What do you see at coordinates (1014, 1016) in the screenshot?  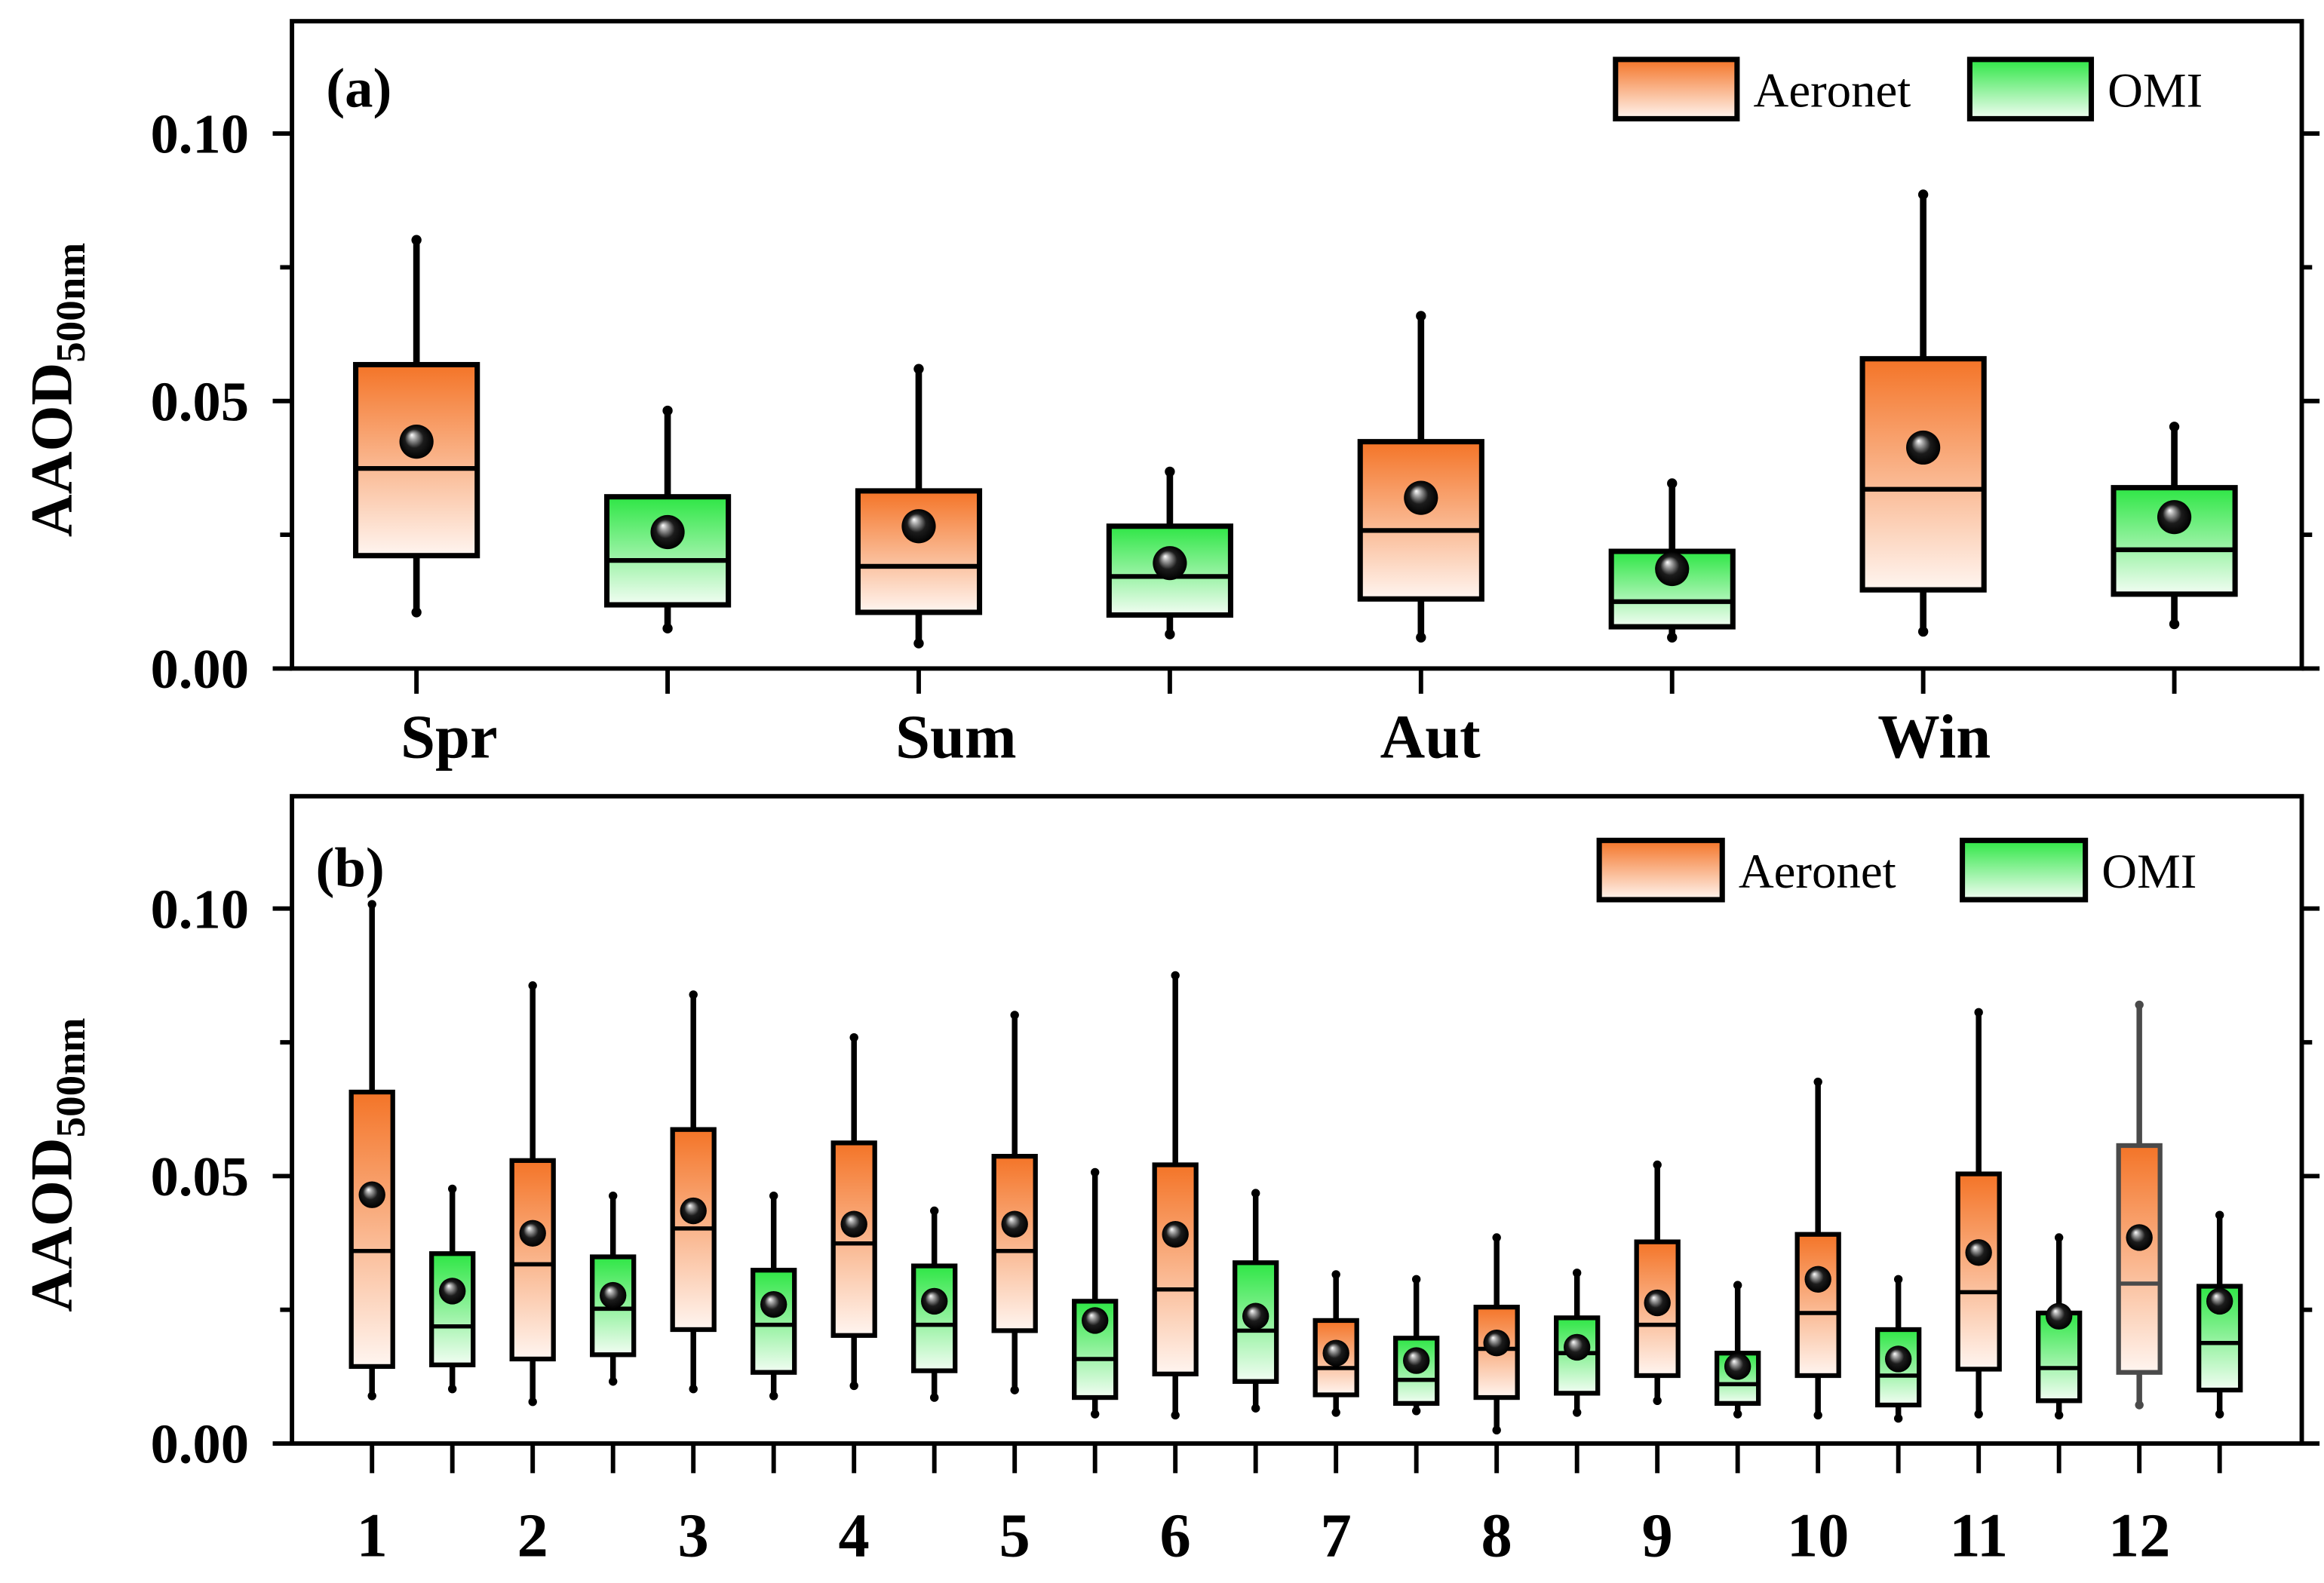 I see `panel-b-aeronet-5-whisker-cap-upper` at bounding box center [1014, 1016].